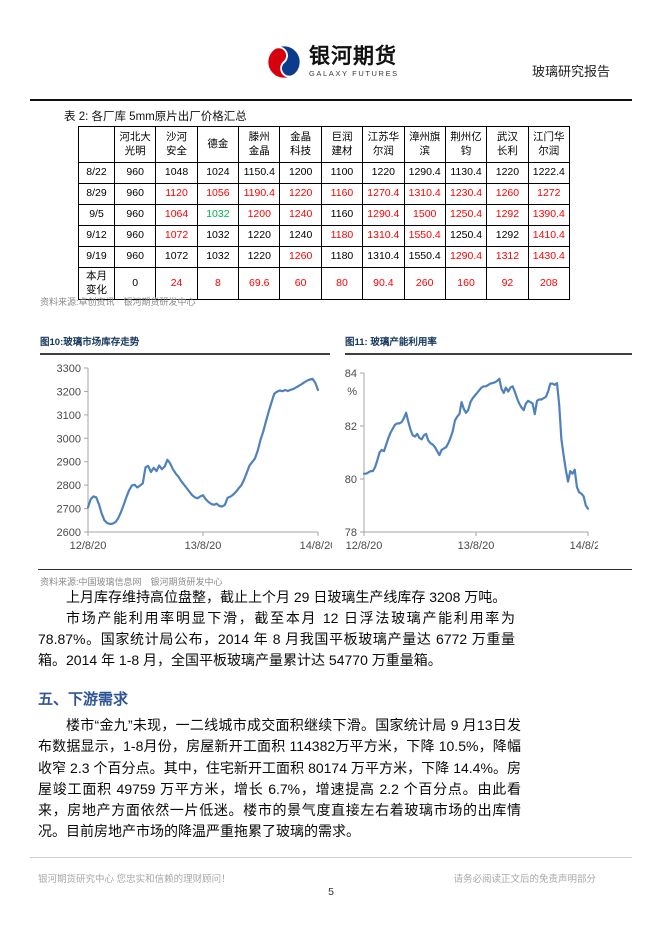 The height and width of the screenshot is (936, 662). I want to click on table-header-cell, so click(96, 144).